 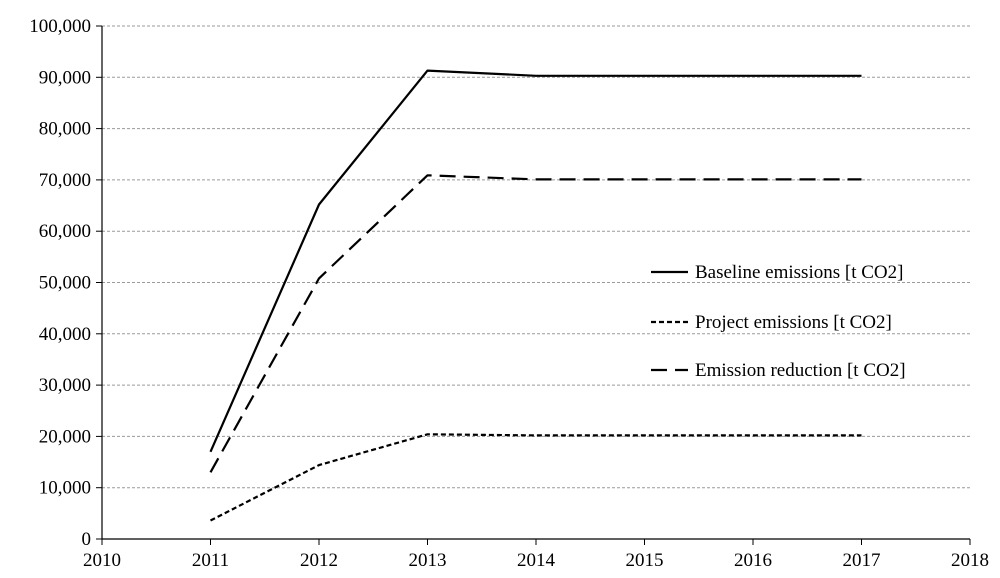 What do you see at coordinates (65, 180) in the screenshot?
I see `y-tick-label: 70,000` at bounding box center [65, 180].